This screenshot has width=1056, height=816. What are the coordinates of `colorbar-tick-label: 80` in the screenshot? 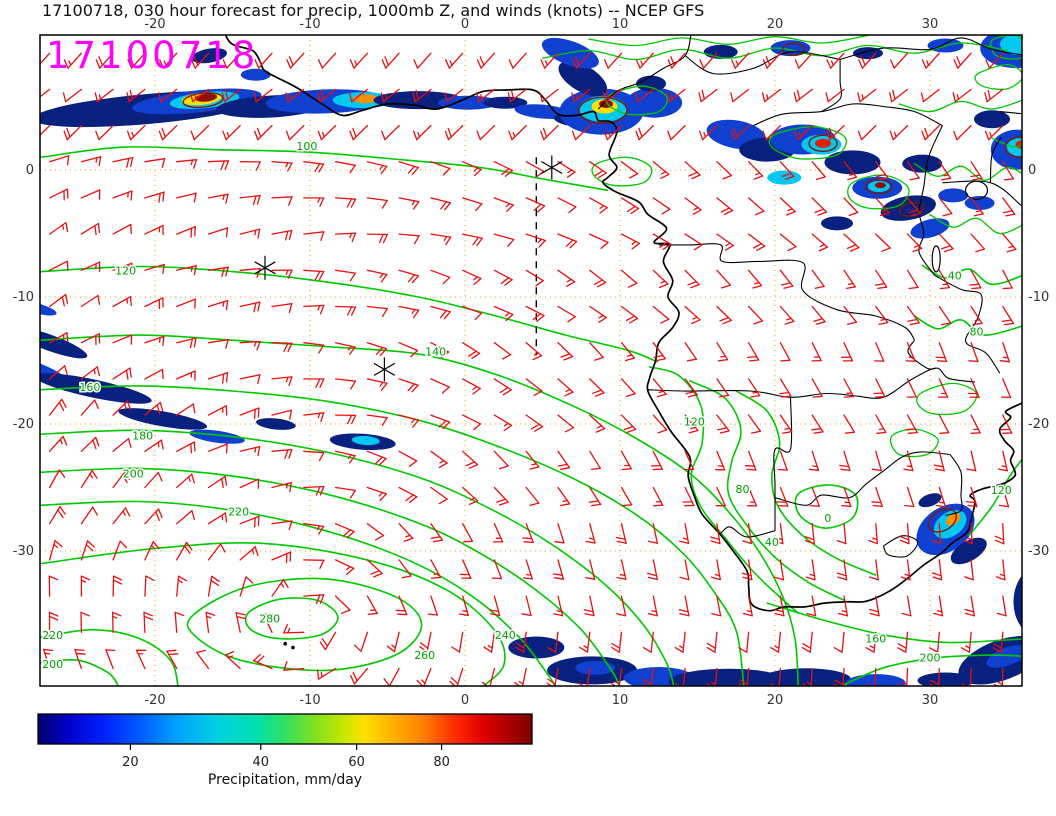 It's located at (441, 762).